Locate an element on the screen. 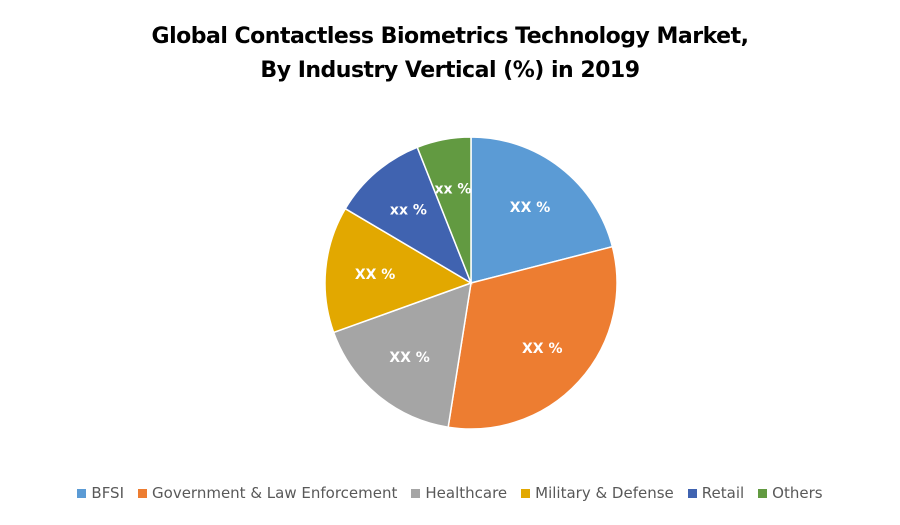 This screenshot has width=900, height=525. legend-item: Military & Defense is located at coordinates (597, 493).